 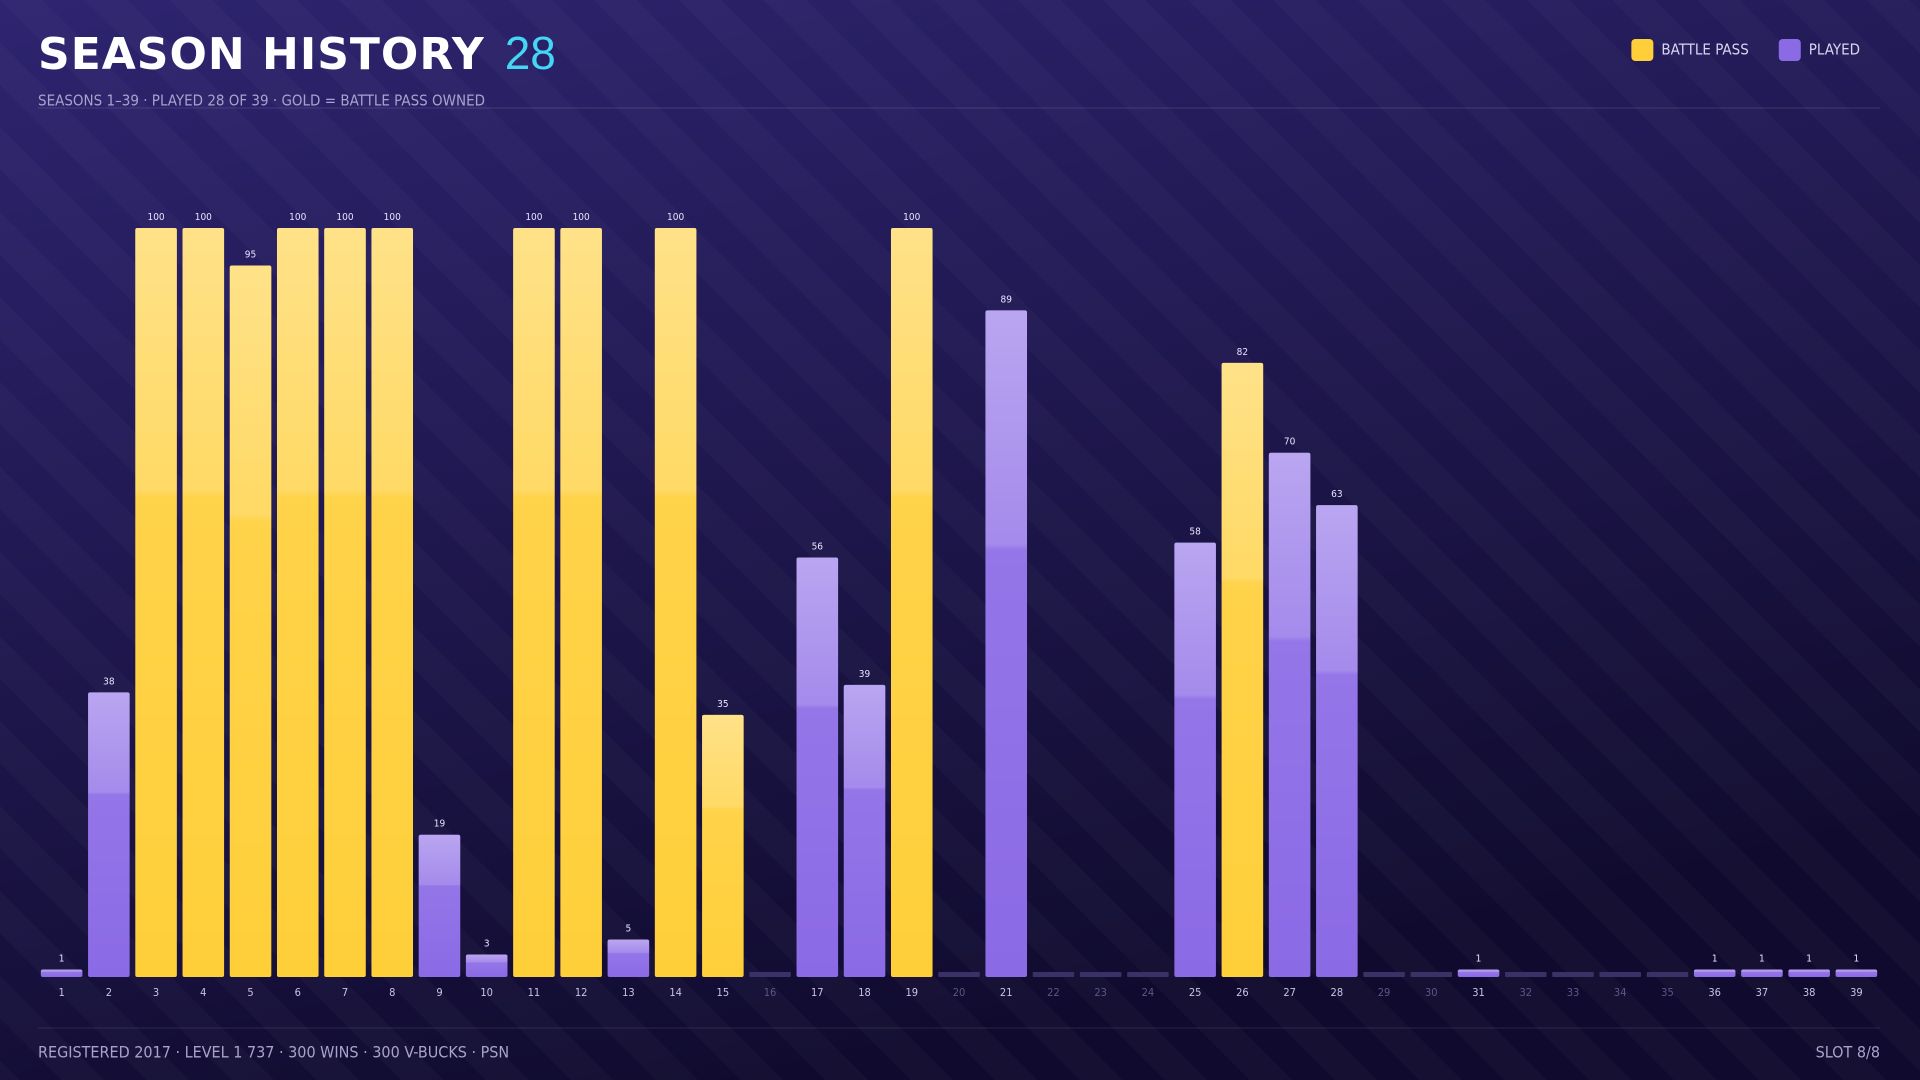 I want to click on legend: PLAYED BATTLE PASS, so click(x=1745, y=50).